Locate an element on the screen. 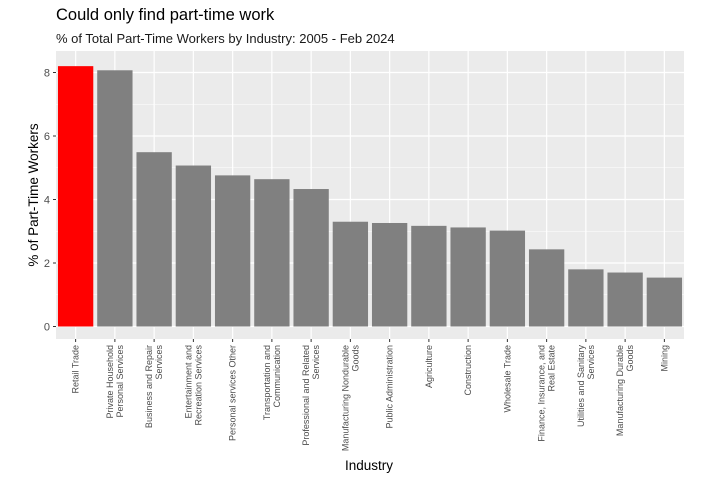 Image resolution: width=709 pixels, height=479 pixels. x-tick-label-line: Business and Repair is located at coordinates (149, 386).